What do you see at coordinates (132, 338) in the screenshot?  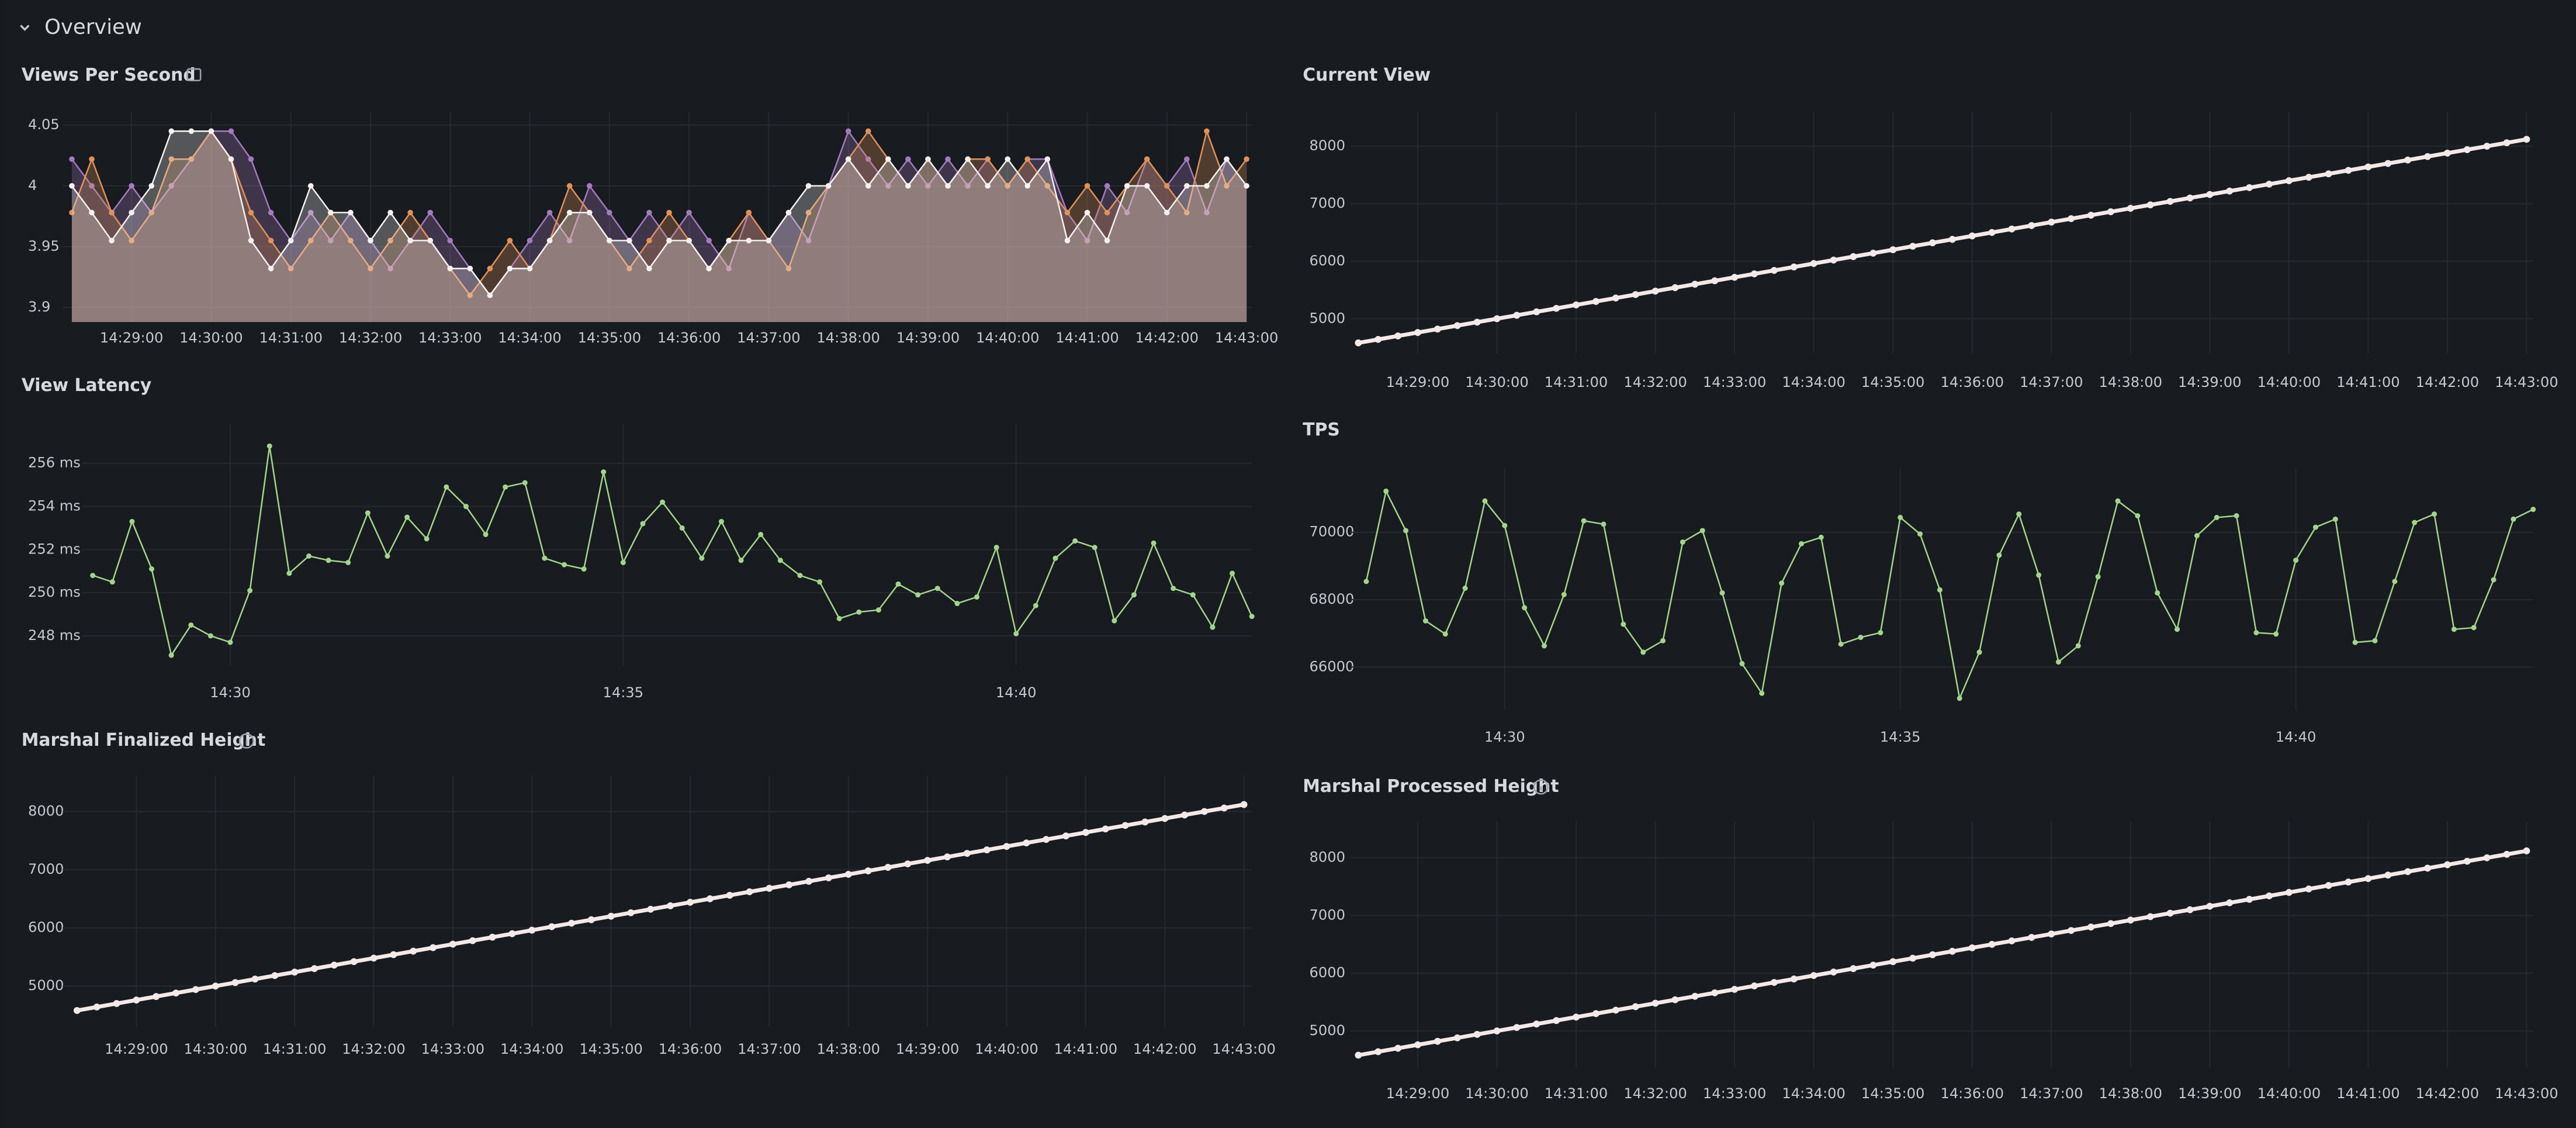 I see `x-tick-label: 14:29:00` at bounding box center [132, 338].